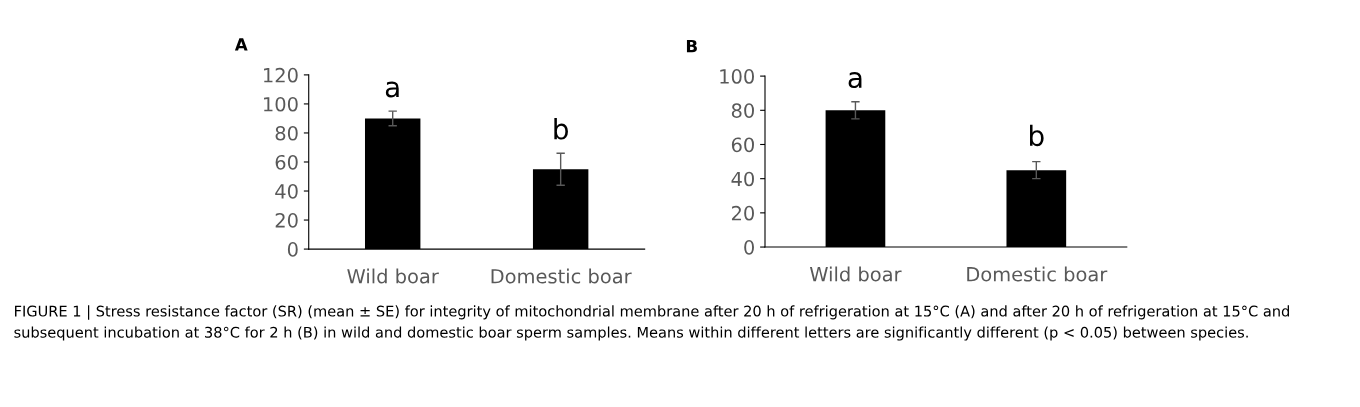 This screenshot has height=407, width=1360. What do you see at coordinates (691, 46) in the screenshot?
I see `chart-title: B` at bounding box center [691, 46].